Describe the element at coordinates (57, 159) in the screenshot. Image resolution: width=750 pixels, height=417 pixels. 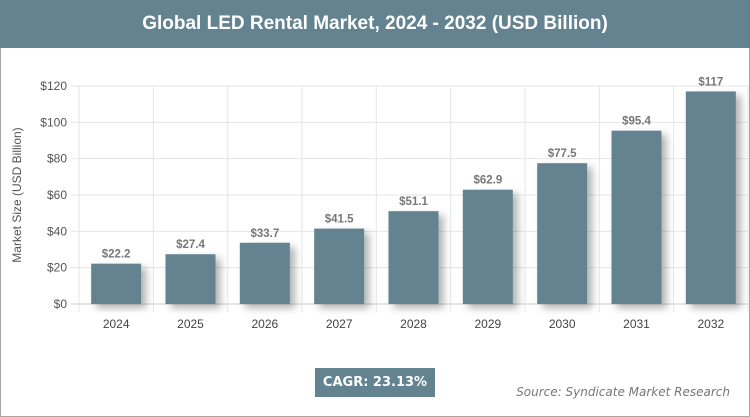
I see `y-tick-label: $80` at that location.